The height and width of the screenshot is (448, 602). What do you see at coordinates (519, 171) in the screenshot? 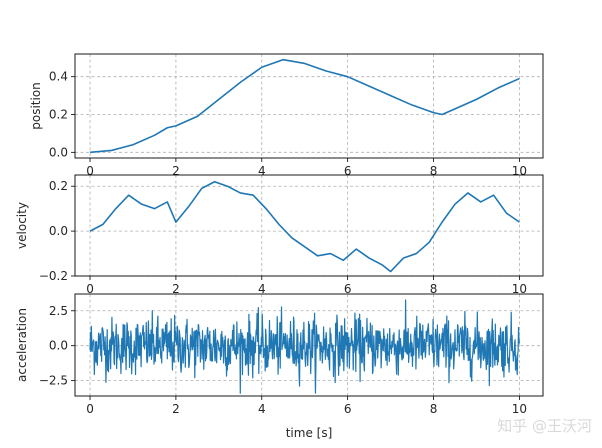
I see `position-xtick-label: 10` at bounding box center [519, 171].